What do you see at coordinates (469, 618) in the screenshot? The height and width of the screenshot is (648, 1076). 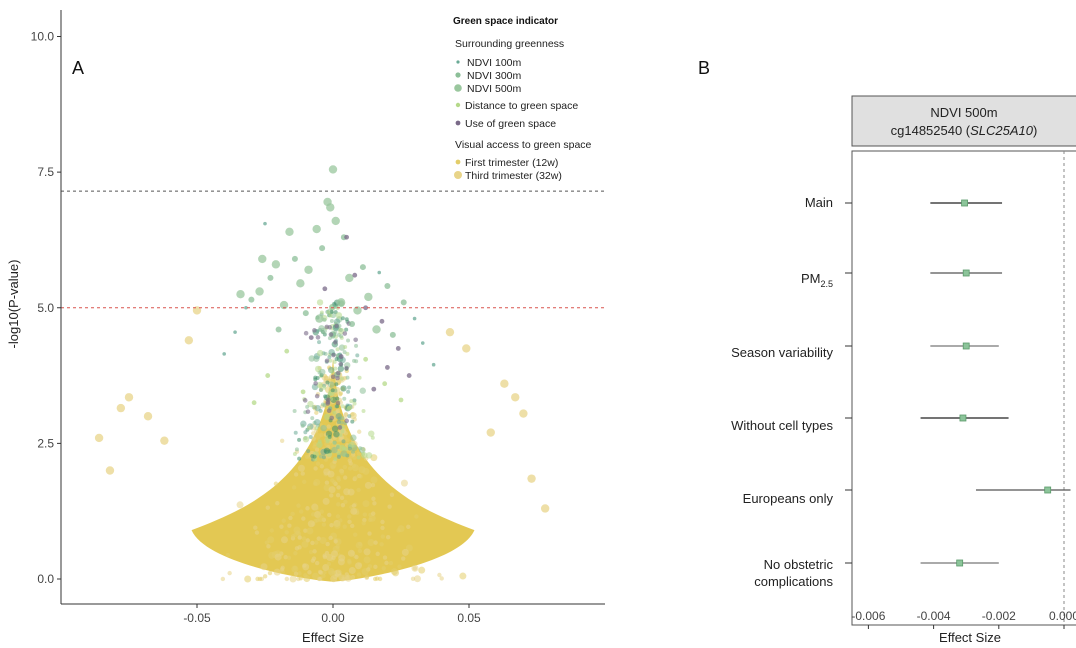 I see `x-tick-label: 0.05` at bounding box center [469, 618].